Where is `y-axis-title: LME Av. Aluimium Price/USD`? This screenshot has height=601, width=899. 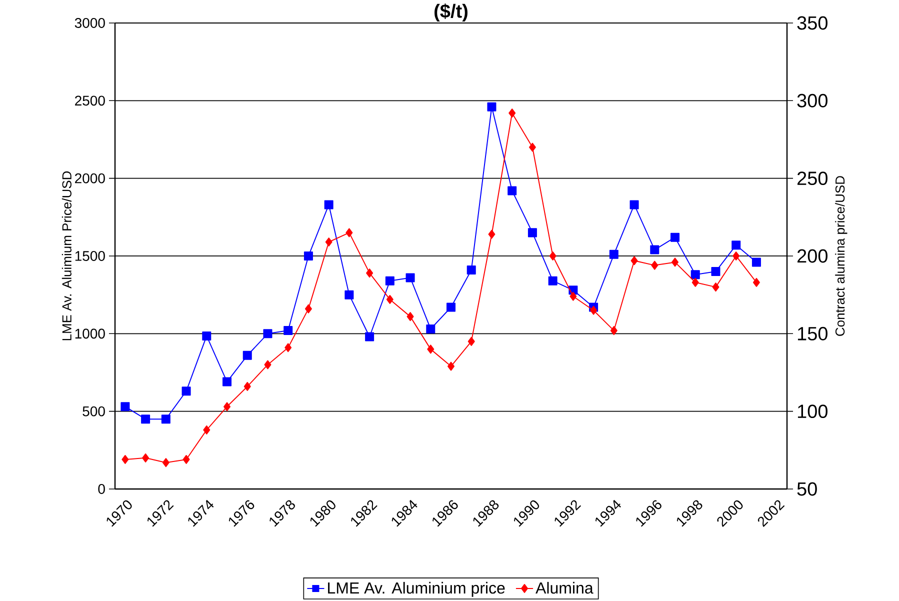
y-axis-title: LME Av. Aluimium Price/USD is located at coordinates (67, 255).